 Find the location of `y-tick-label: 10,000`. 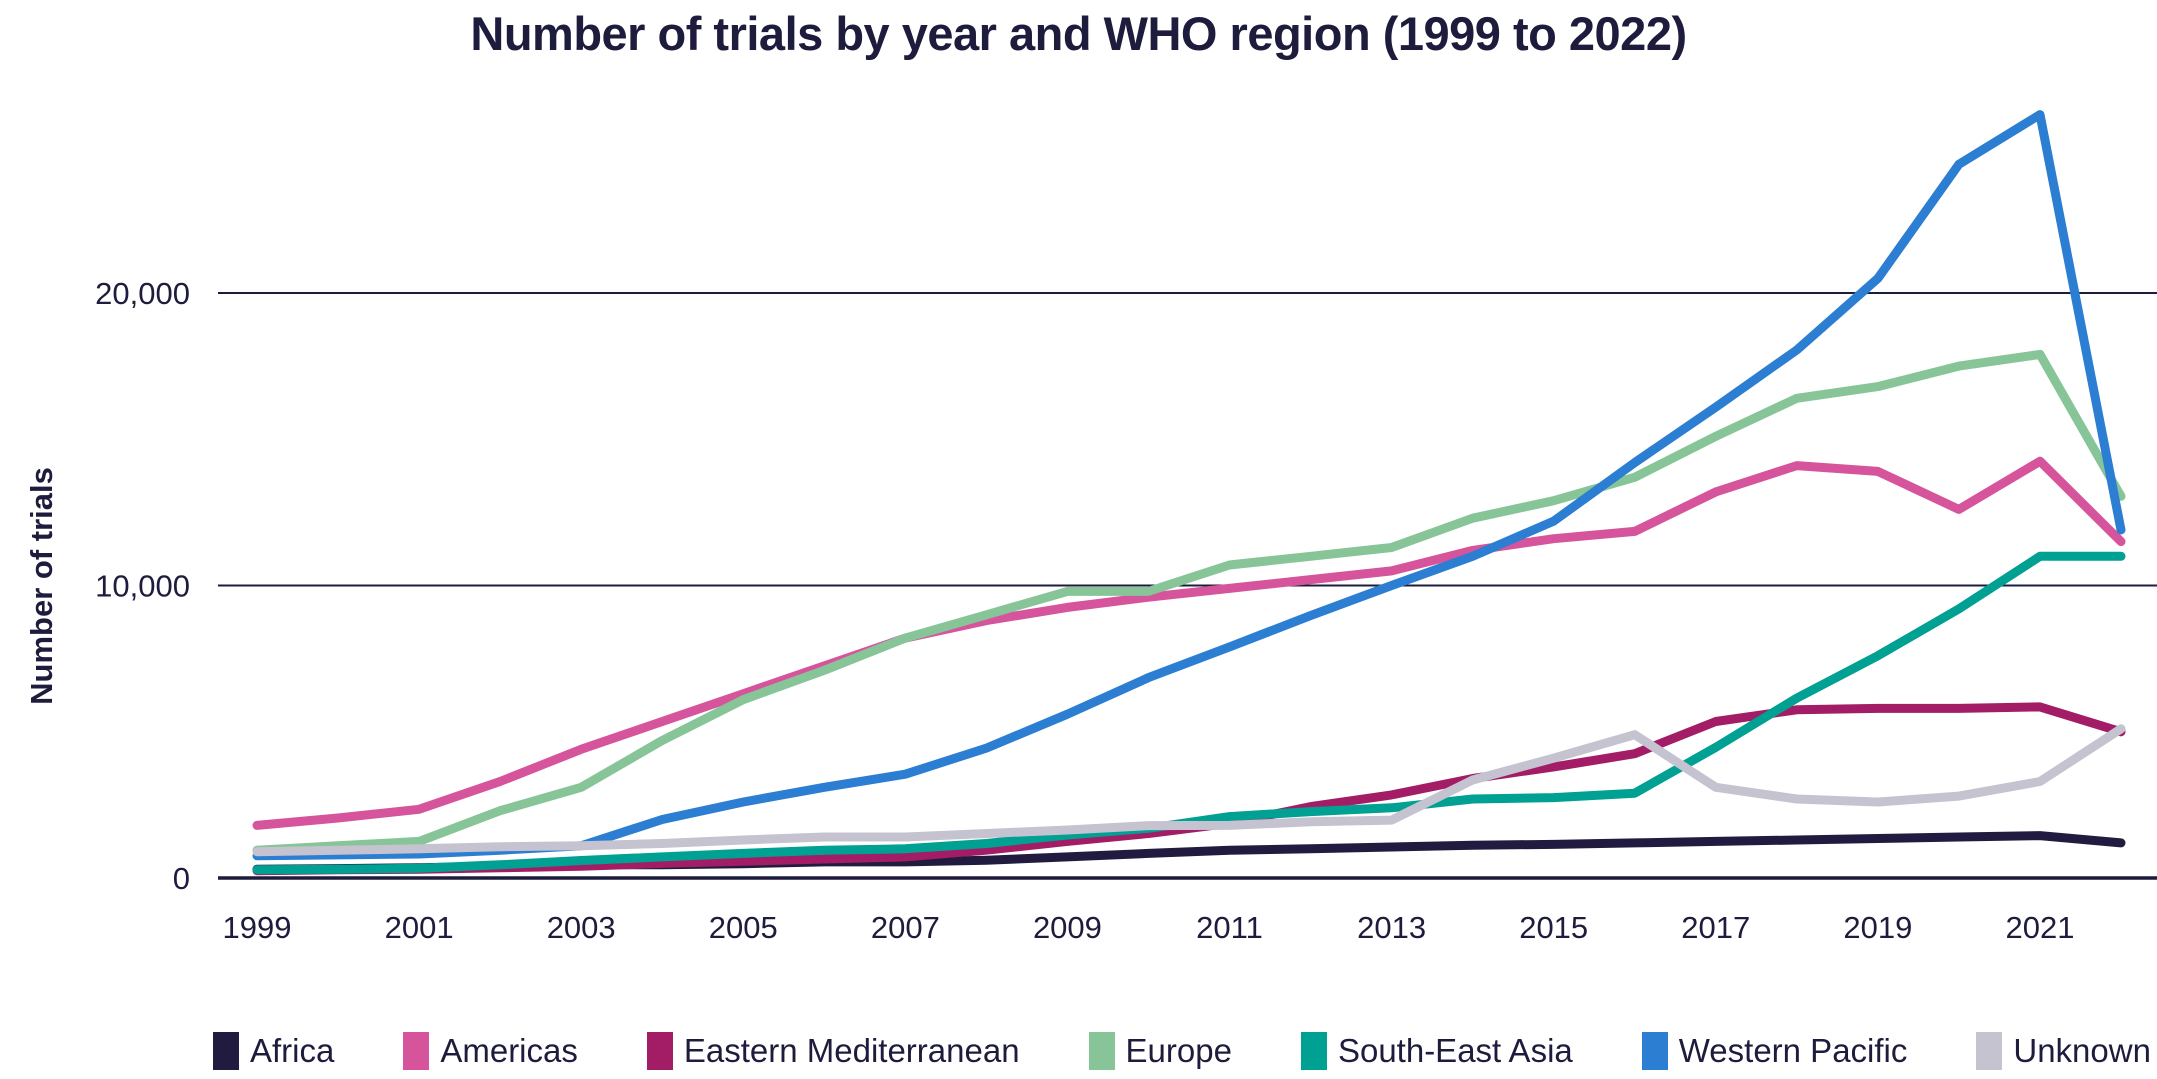

y-tick-label: 10,000 is located at coordinates (142, 586).